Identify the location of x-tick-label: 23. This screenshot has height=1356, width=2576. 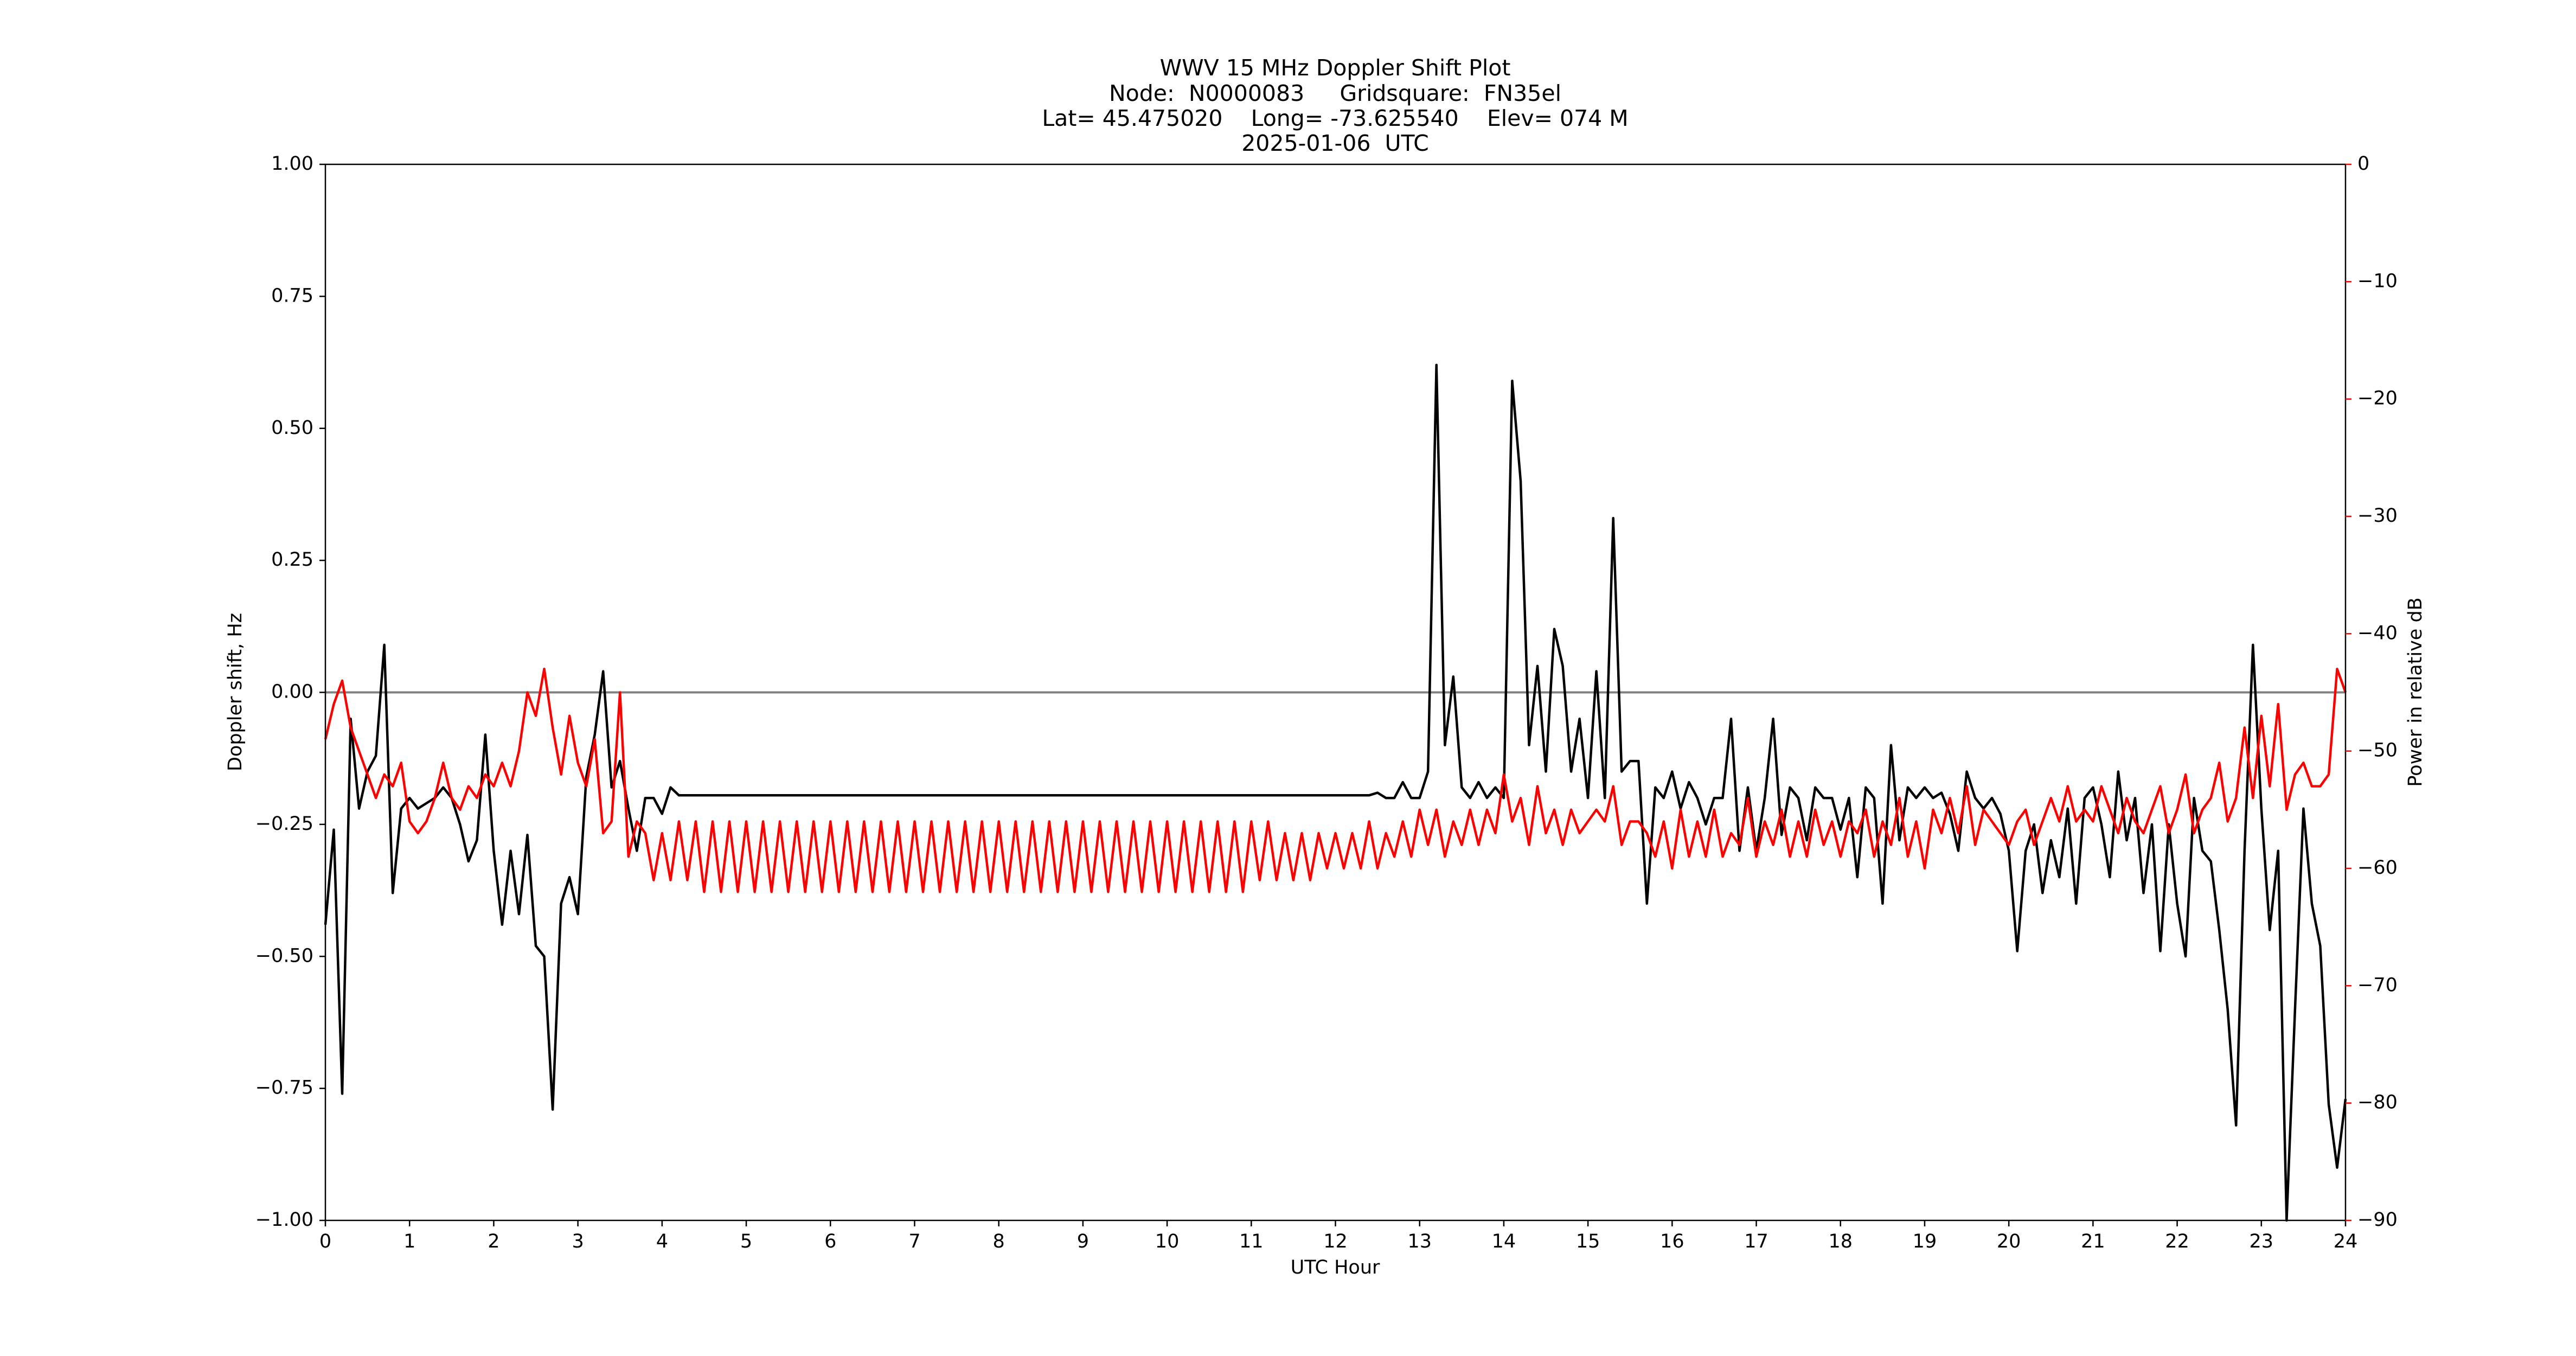
(2262, 1241).